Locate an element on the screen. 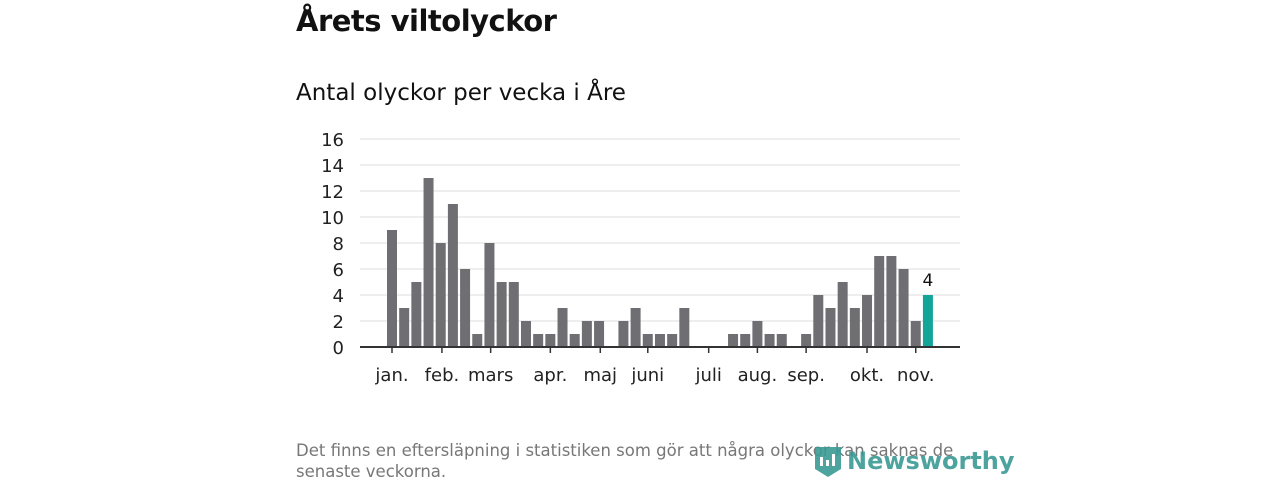 The height and width of the screenshot is (482, 1280). data-label: 4 is located at coordinates (928, 281).